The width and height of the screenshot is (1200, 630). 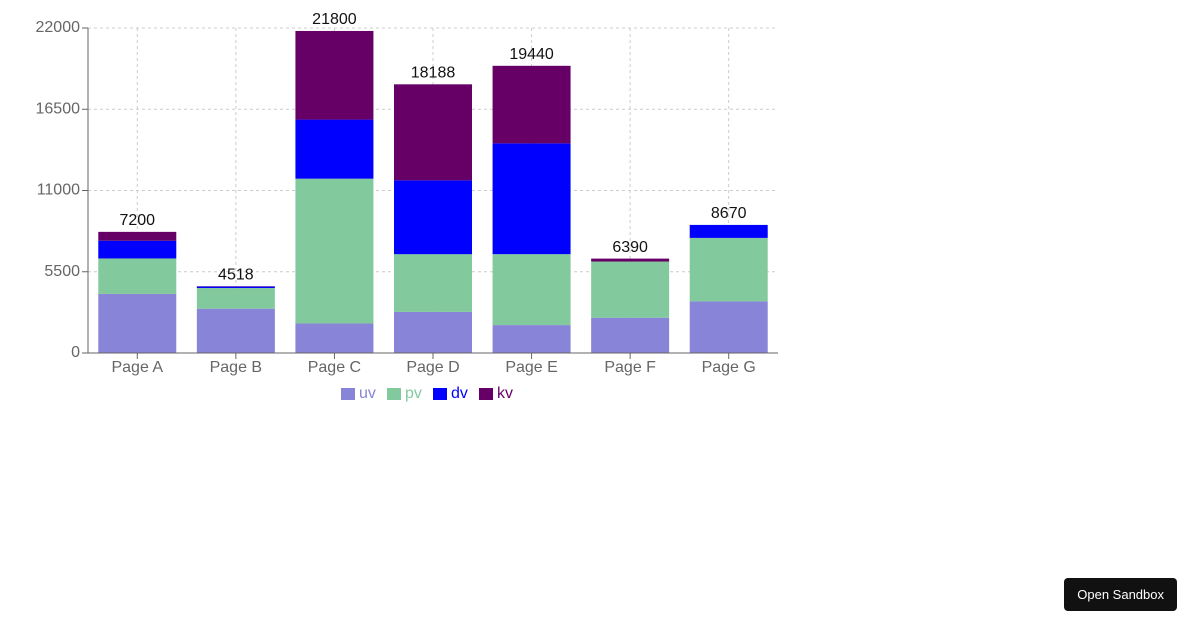 What do you see at coordinates (58, 27) in the screenshot?
I see `y-tick-label: 22000` at bounding box center [58, 27].